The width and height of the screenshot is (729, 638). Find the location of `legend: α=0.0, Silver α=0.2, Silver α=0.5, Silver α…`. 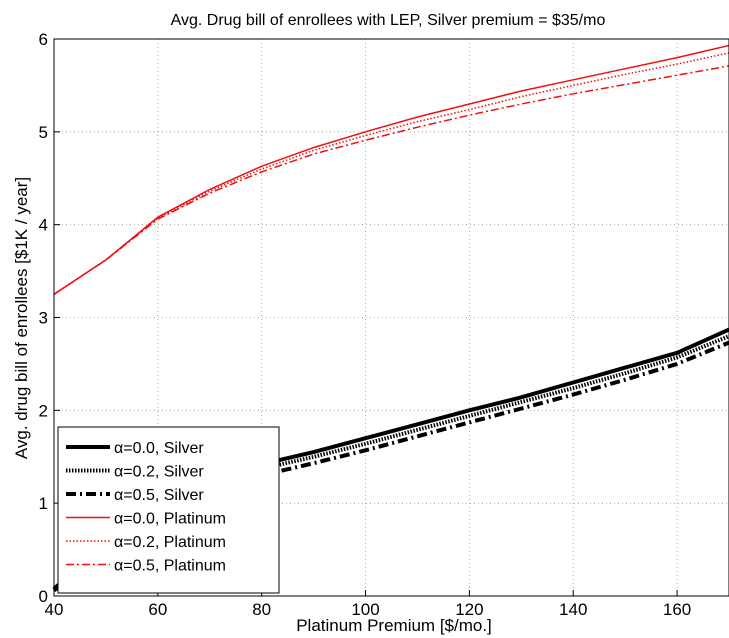

legend: α=0.0, Silver α=0.2, Silver α=0.5, Silver α… is located at coordinates (168, 510).